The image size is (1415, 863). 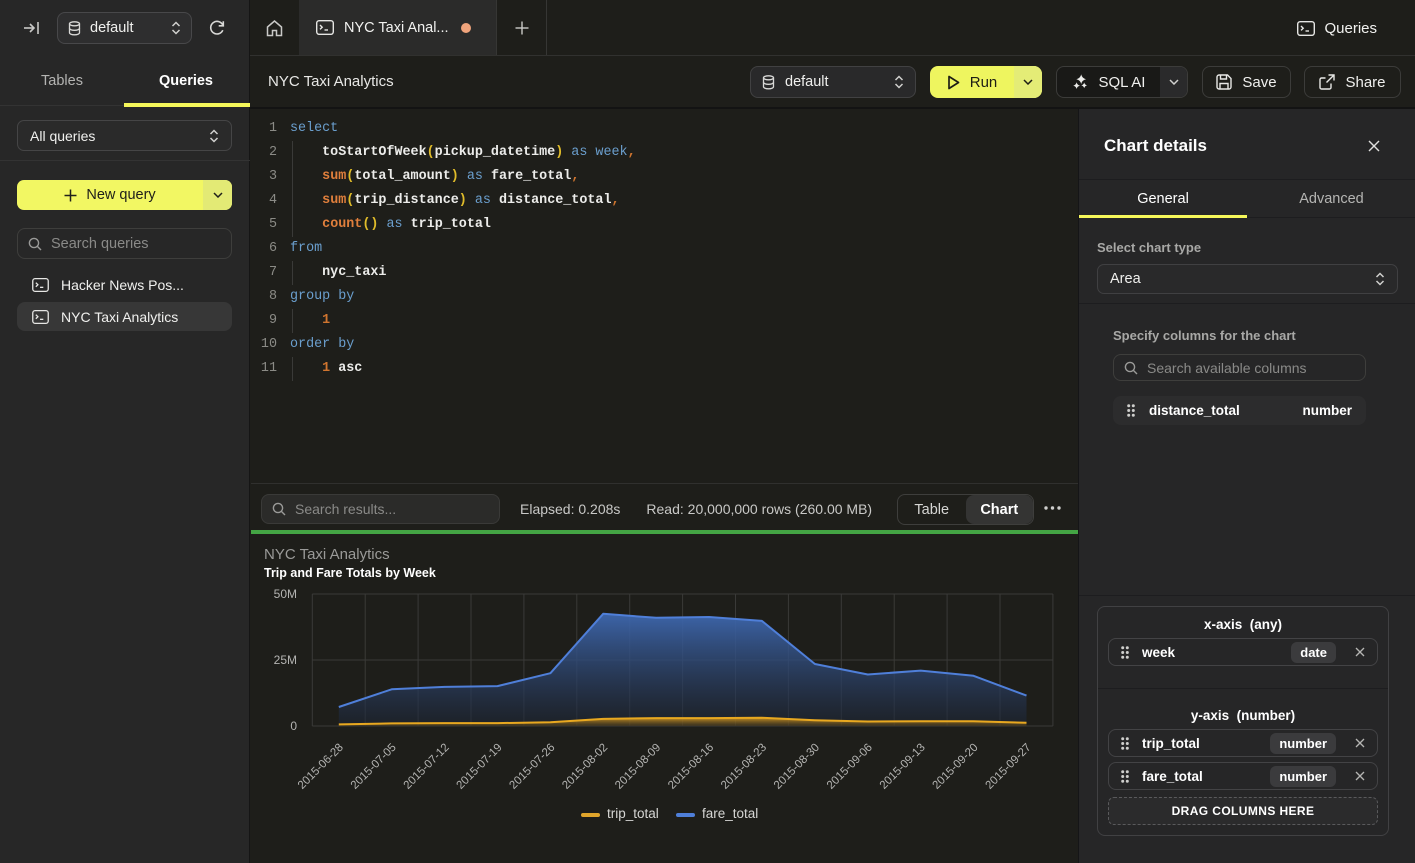 I want to click on svg-text: fare_total, so click(x=730, y=813).